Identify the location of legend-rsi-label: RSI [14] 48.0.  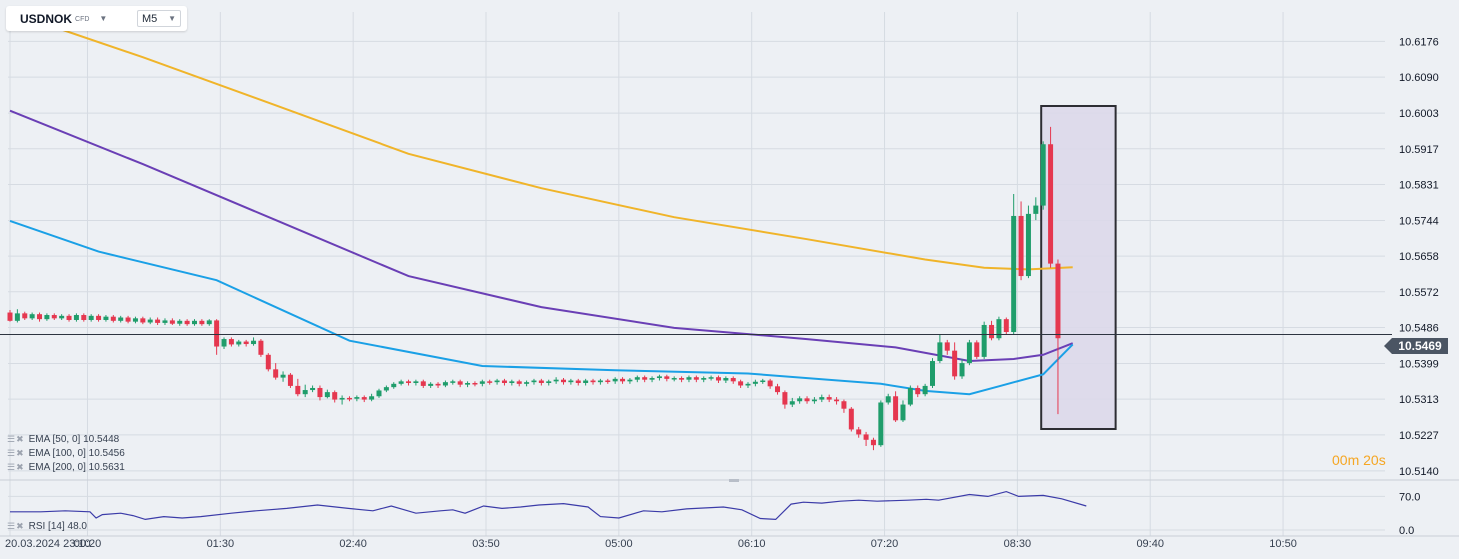
(57, 526).